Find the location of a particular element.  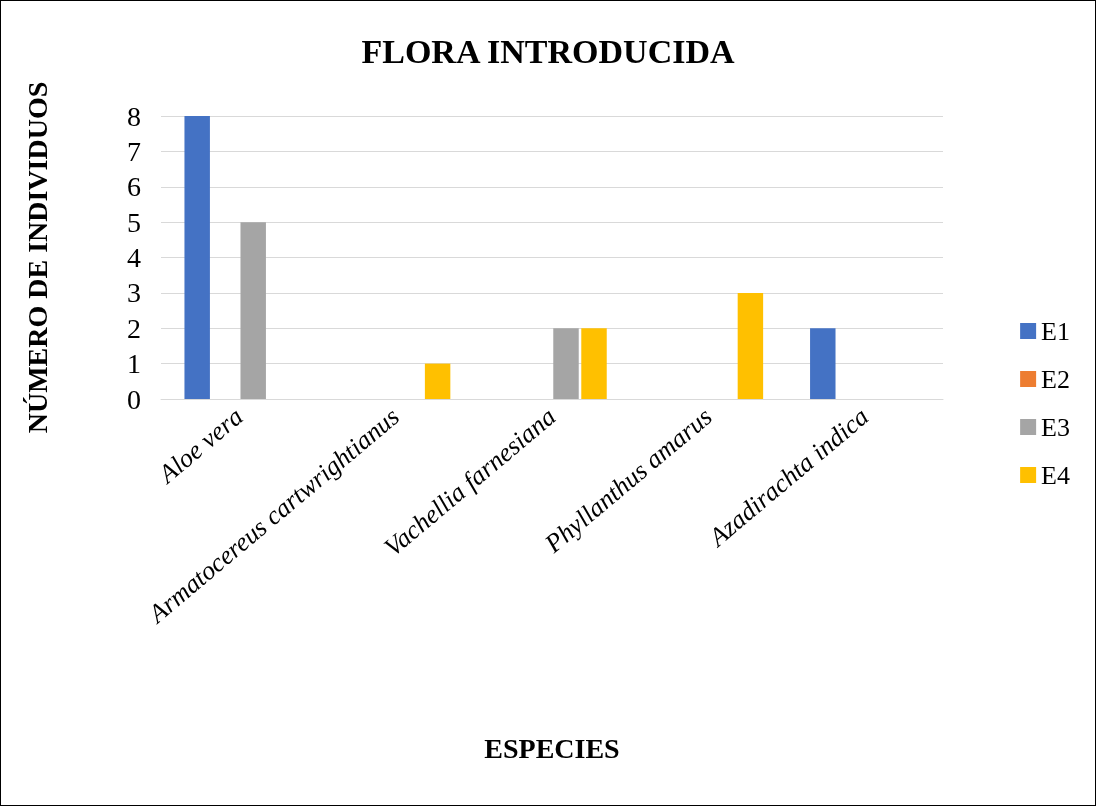

legend-label: E3 is located at coordinates (1056, 427).